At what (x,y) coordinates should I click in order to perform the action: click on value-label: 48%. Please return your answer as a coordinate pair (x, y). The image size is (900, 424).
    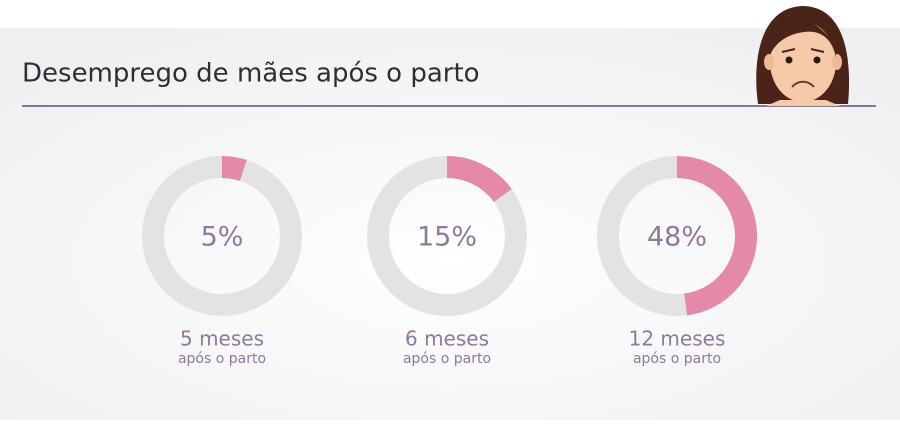
    Looking at the image, I should click on (677, 237).